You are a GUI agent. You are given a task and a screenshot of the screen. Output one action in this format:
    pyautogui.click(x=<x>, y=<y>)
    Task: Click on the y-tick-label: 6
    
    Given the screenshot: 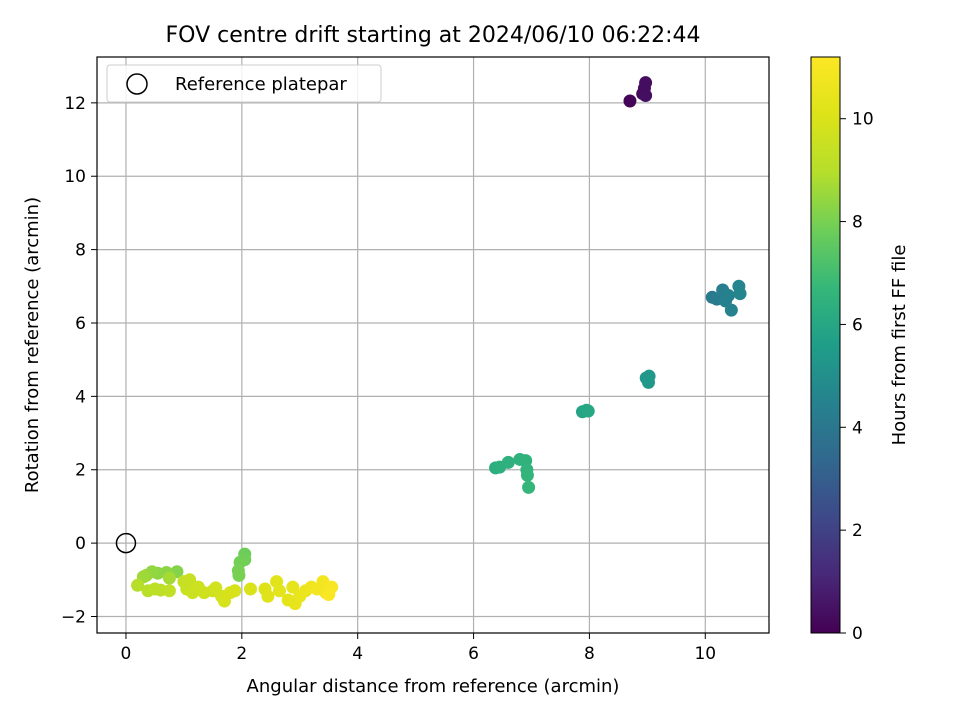 What is the action you would take?
    pyautogui.click(x=80, y=324)
    